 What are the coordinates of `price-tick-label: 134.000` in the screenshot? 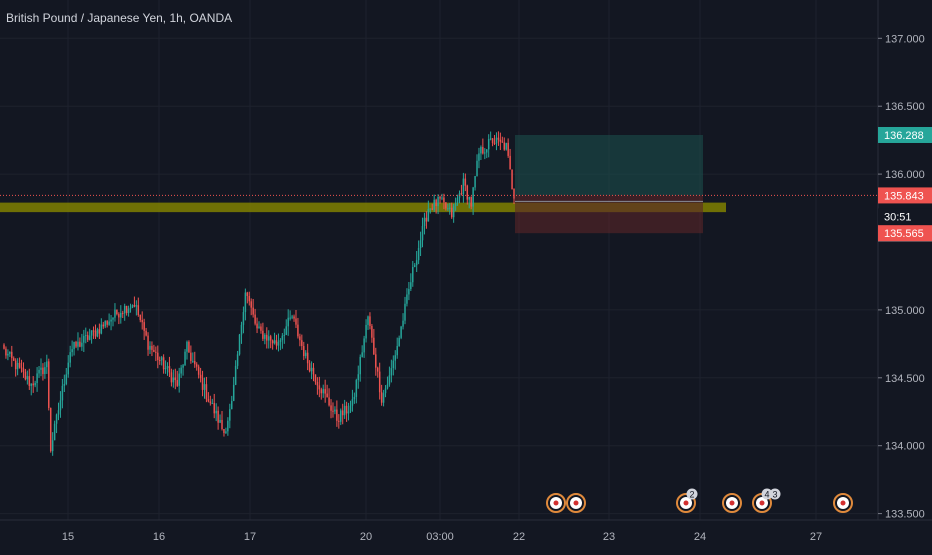 It's located at (905, 447).